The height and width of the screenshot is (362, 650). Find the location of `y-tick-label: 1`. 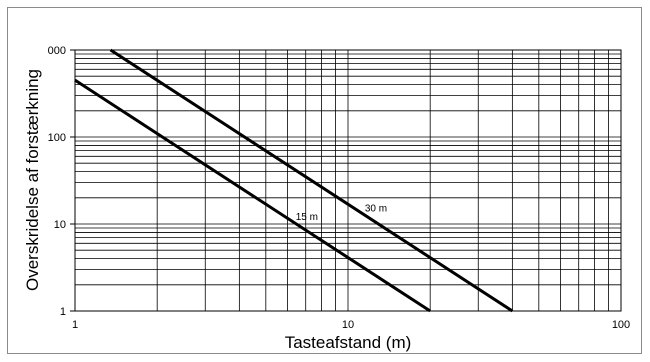

y-tick-label: 1 is located at coordinates (63, 312).